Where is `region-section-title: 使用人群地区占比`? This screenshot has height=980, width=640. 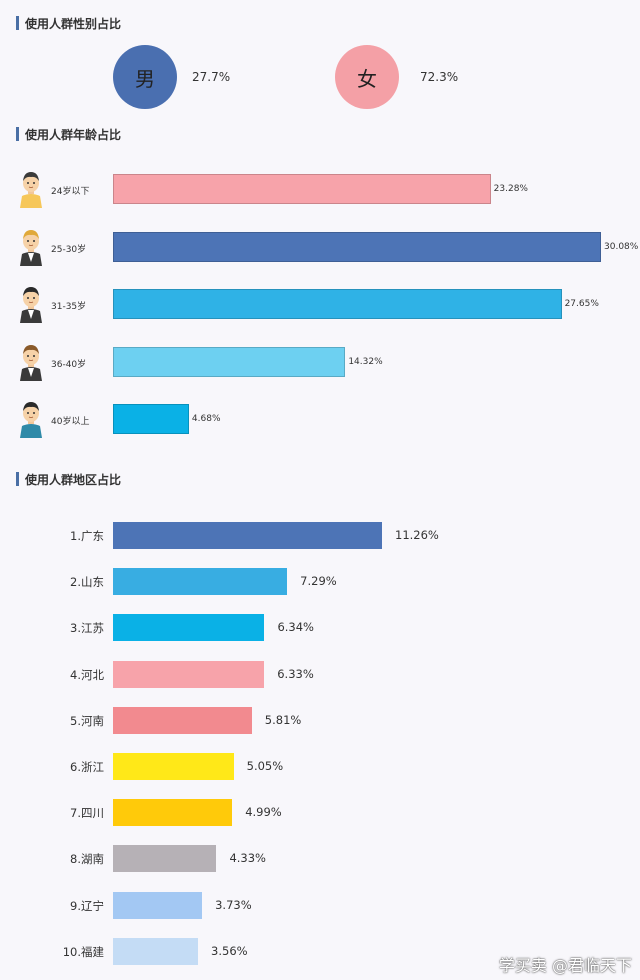
region-section-title: 使用人群地区占比 is located at coordinates (68, 479).